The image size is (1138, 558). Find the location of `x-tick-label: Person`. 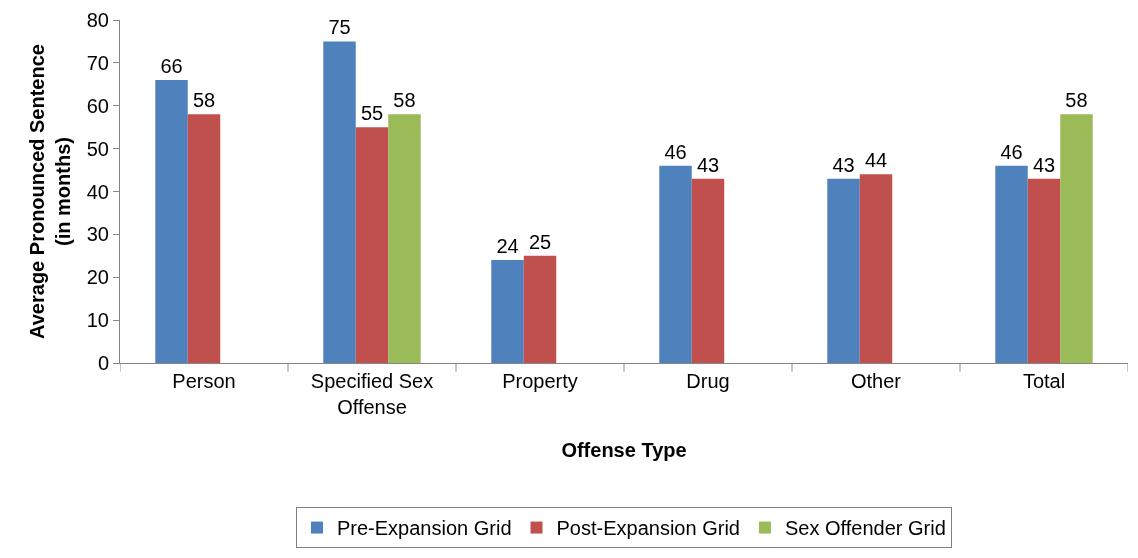

x-tick-label: Person is located at coordinates (204, 381).